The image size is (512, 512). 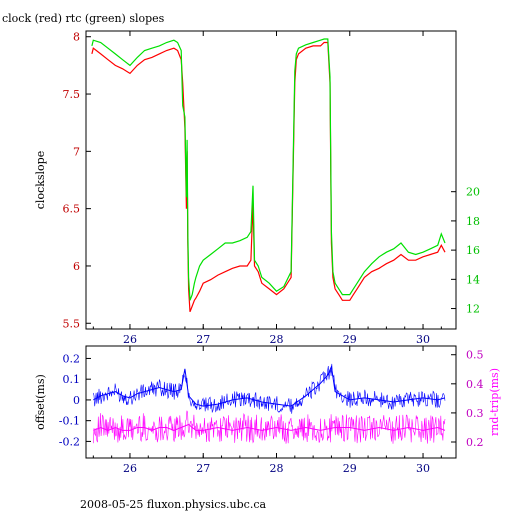 What do you see at coordinates (69, 441) in the screenshot?
I see `y-tick-label: -0.2` at bounding box center [69, 441].